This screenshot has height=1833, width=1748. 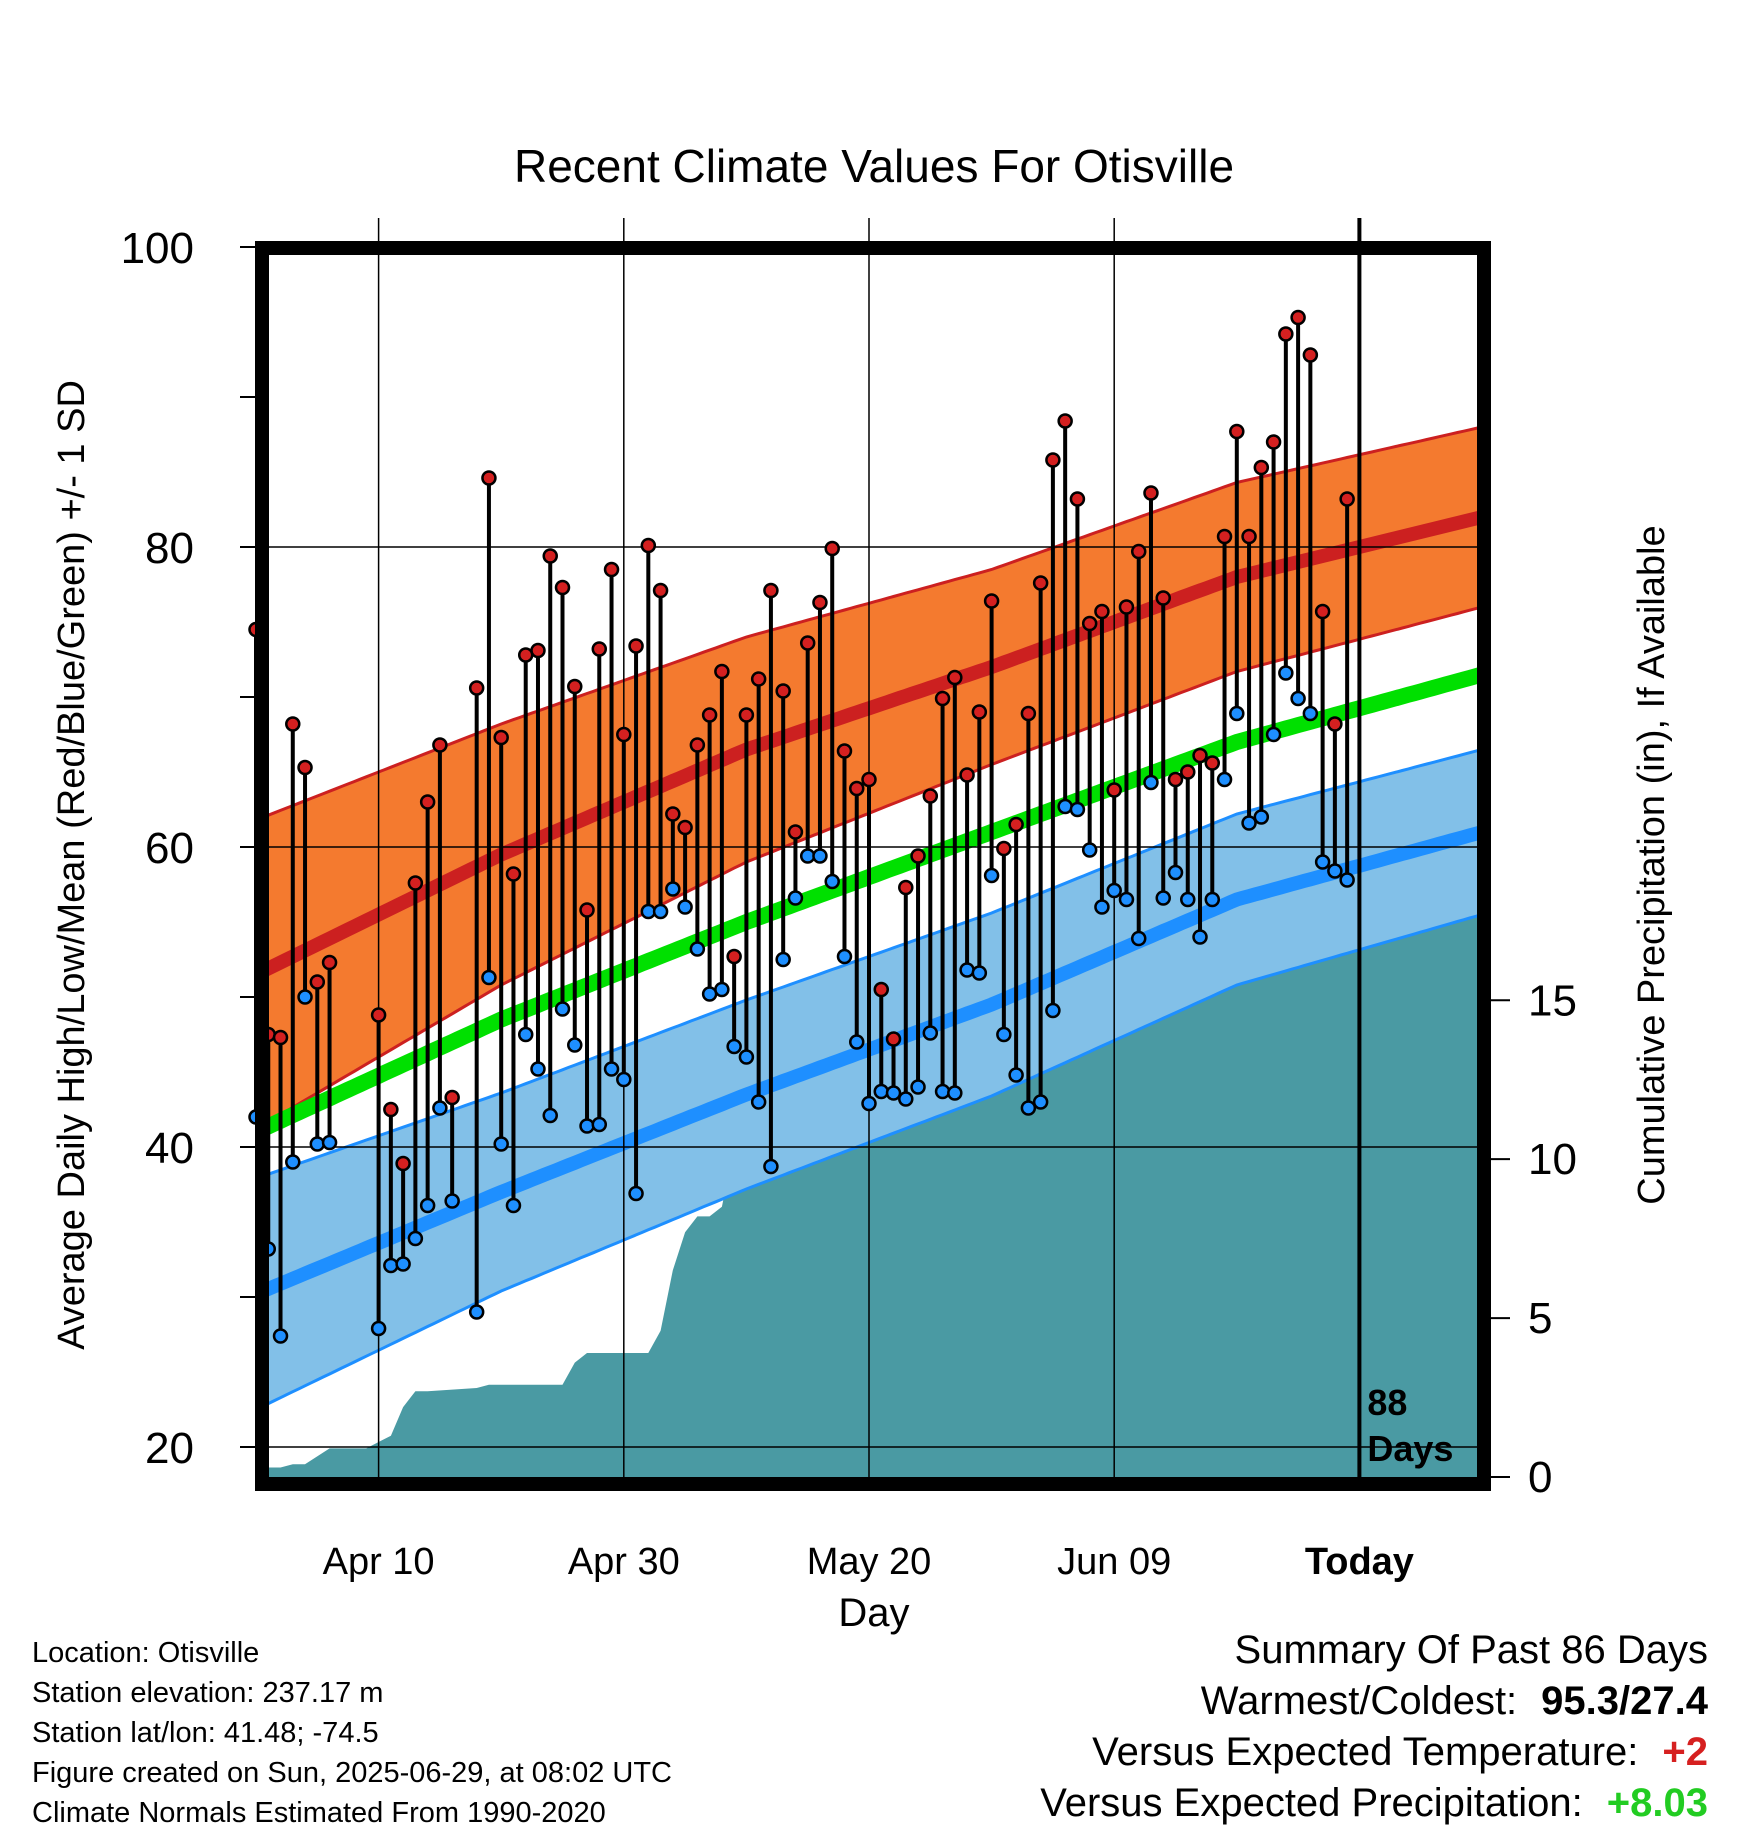 I want to click on y2-tick-label: 10, so click(x=1552, y=1159).